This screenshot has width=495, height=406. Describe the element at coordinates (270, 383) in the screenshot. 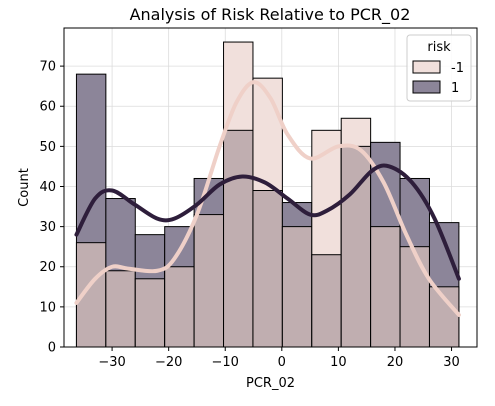

I see `x-axis-label: PCR_02` at that location.